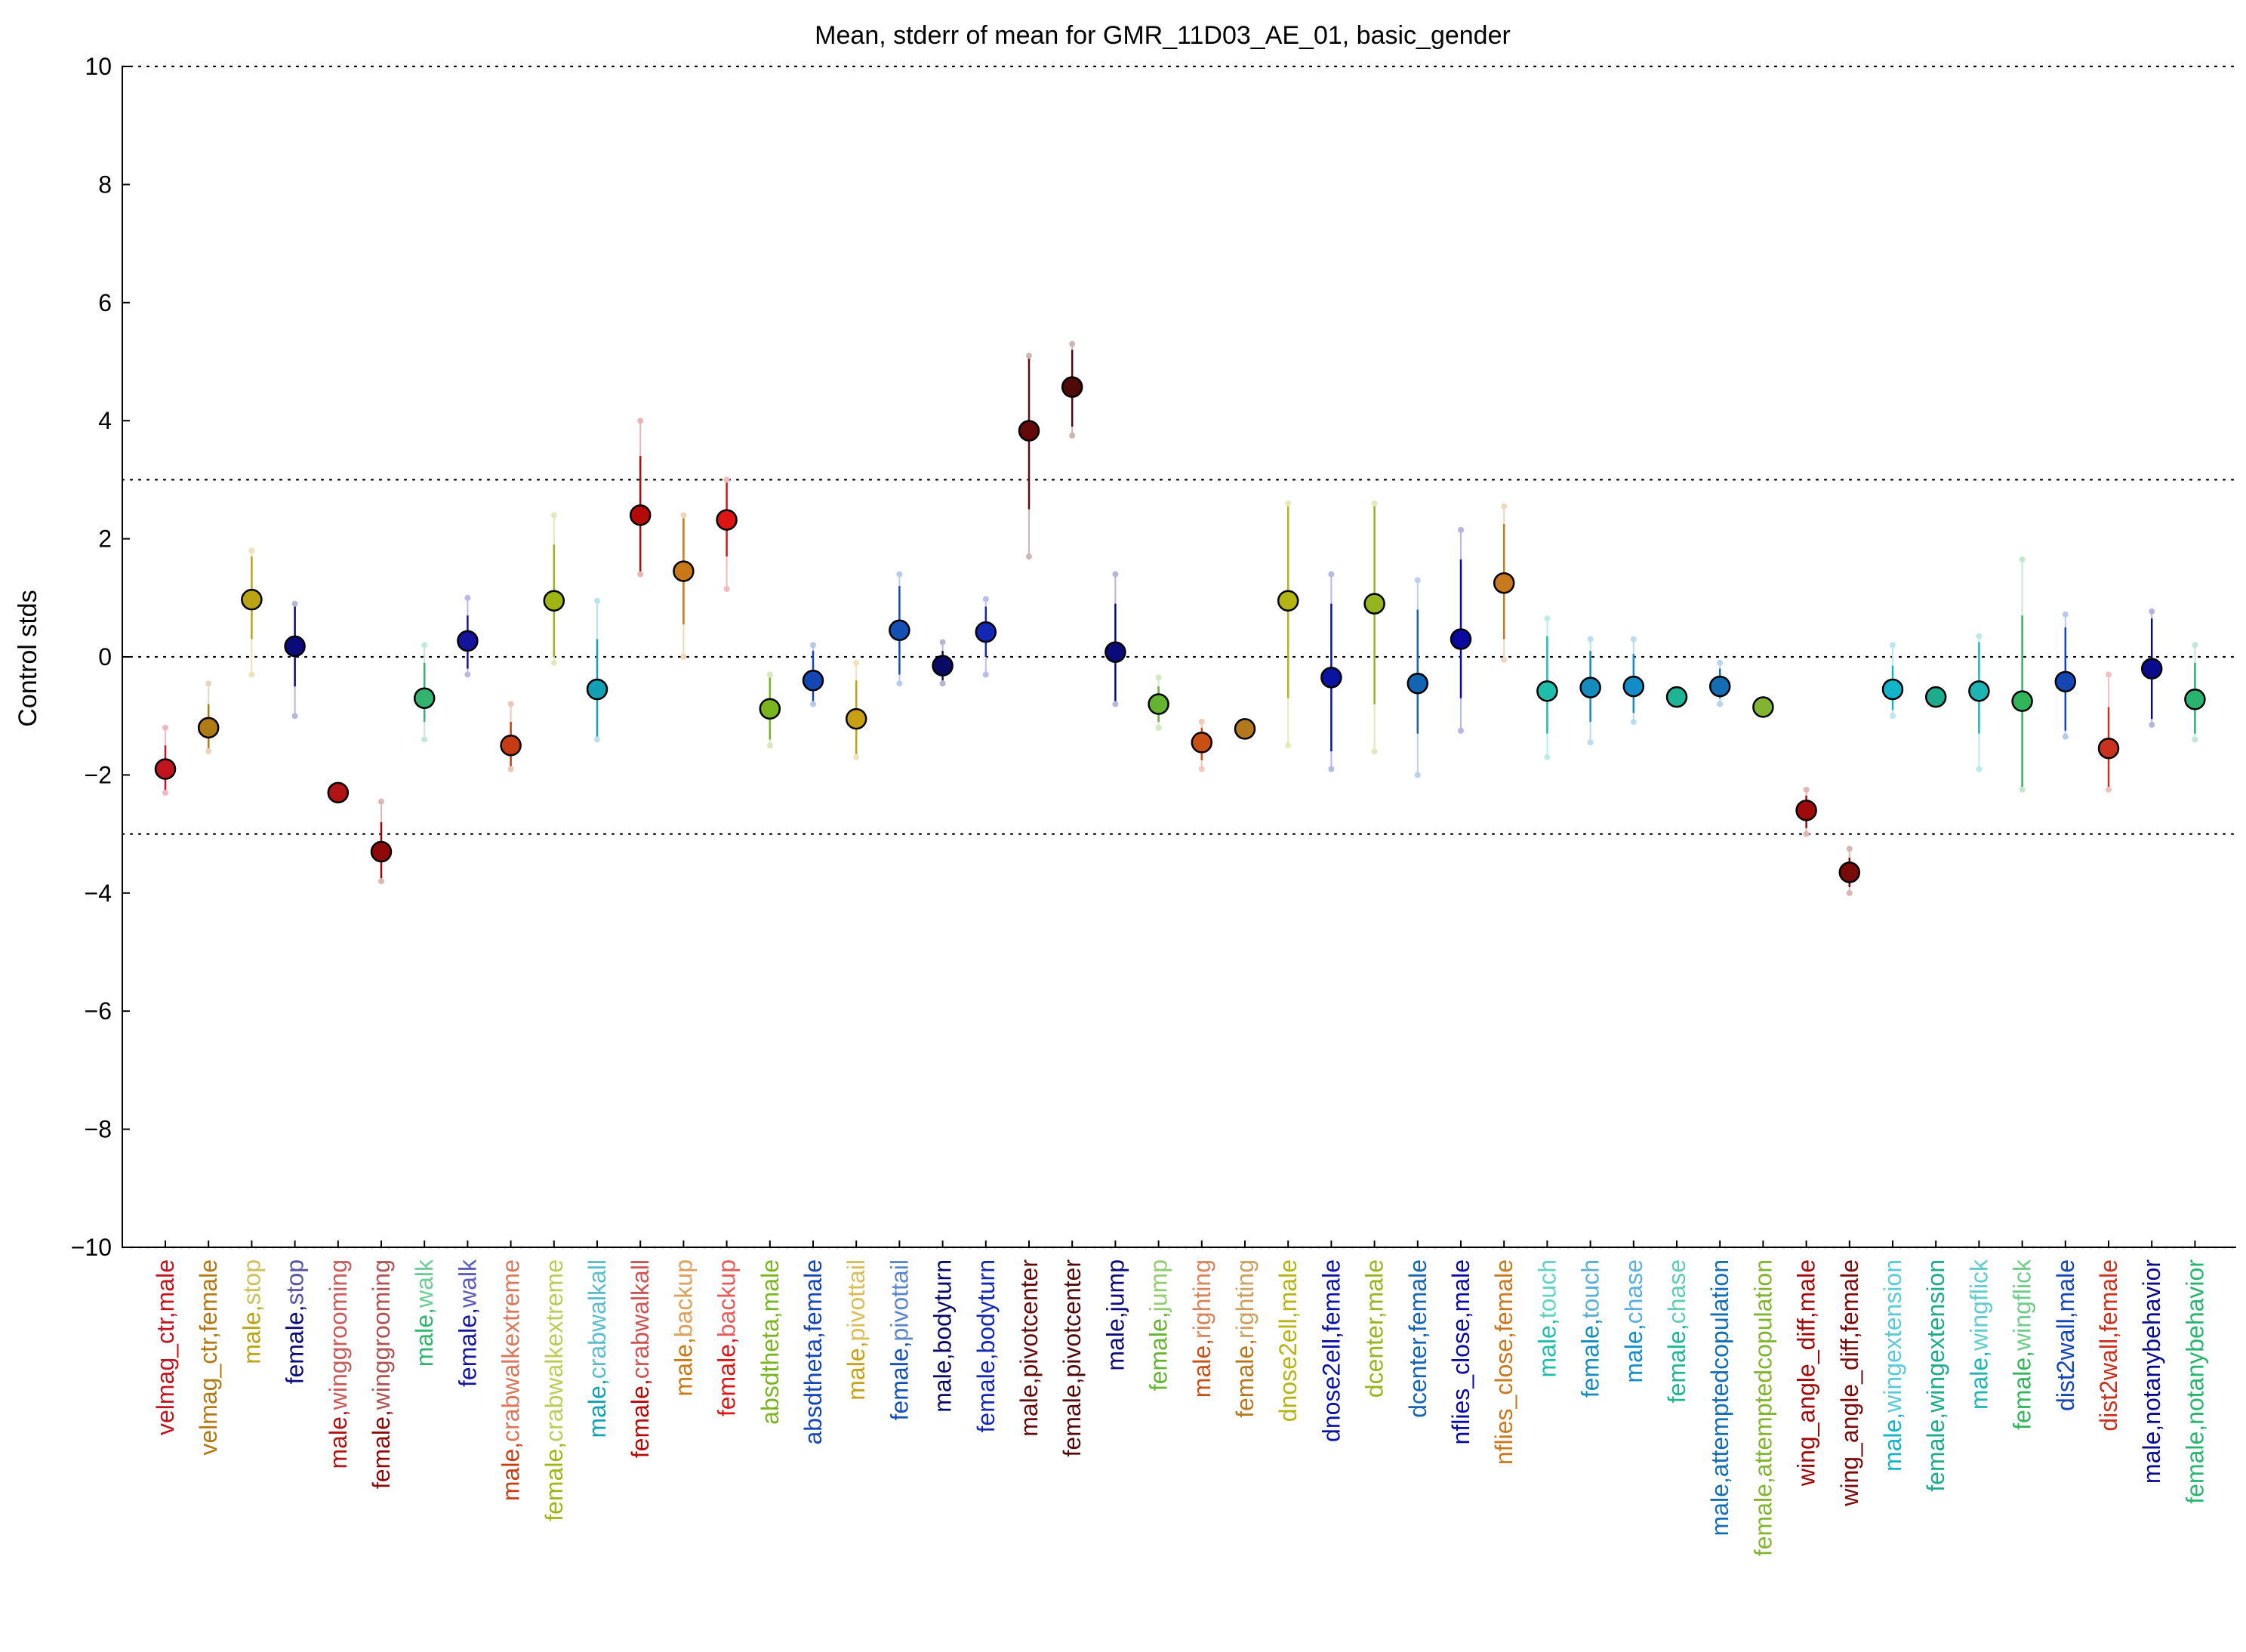 This screenshot has width=2246, height=1652. I want to click on x-tick-label: dist2wall,female, so click(2108, 1346).